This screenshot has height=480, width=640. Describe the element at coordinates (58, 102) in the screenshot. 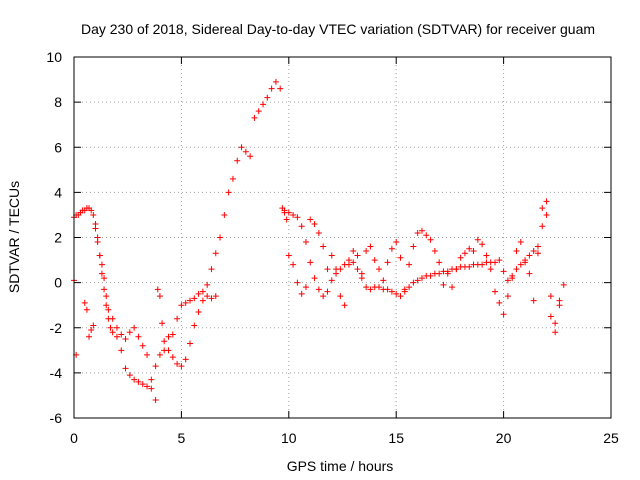

I see `y-tick-label: 8` at that location.